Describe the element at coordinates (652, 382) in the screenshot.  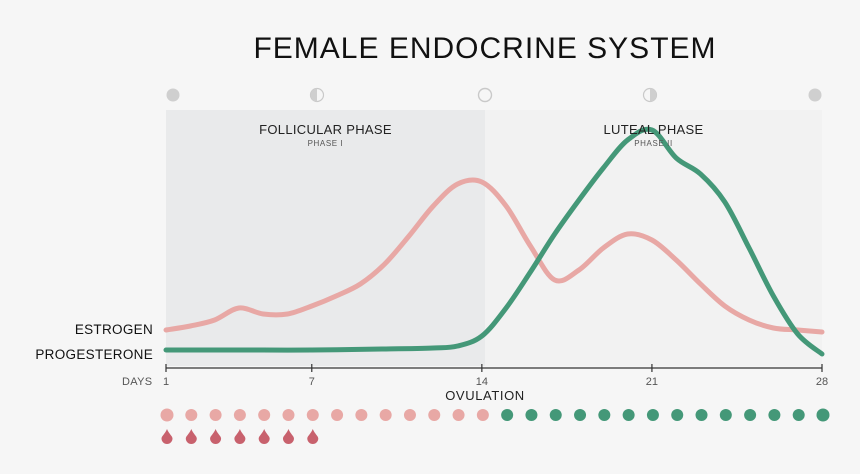
I see `x-tick-label: 21` at that location.